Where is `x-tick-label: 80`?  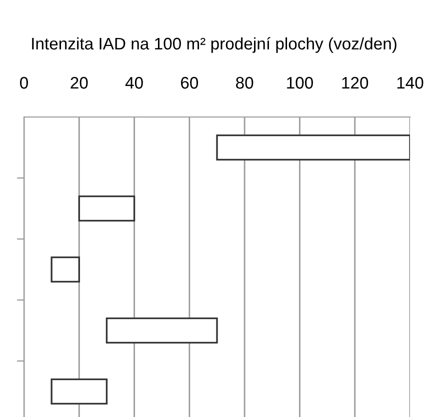 x-tick-label: 80 is located at coordinates (245, 82).